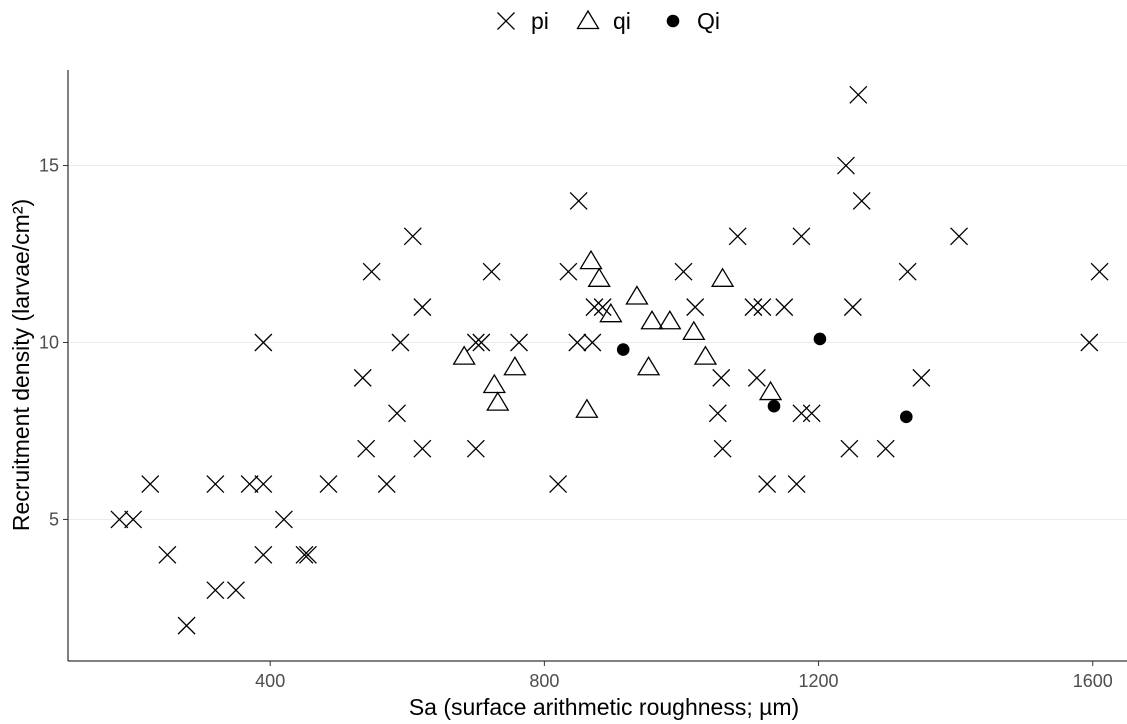 This screenshot has height=724, width=1127. What do you see at coordinates (21, 365) in the screenshot?
I see `y-axis-title: Recruitment density (larvae/cm²)` at bounding box center [21, 365].